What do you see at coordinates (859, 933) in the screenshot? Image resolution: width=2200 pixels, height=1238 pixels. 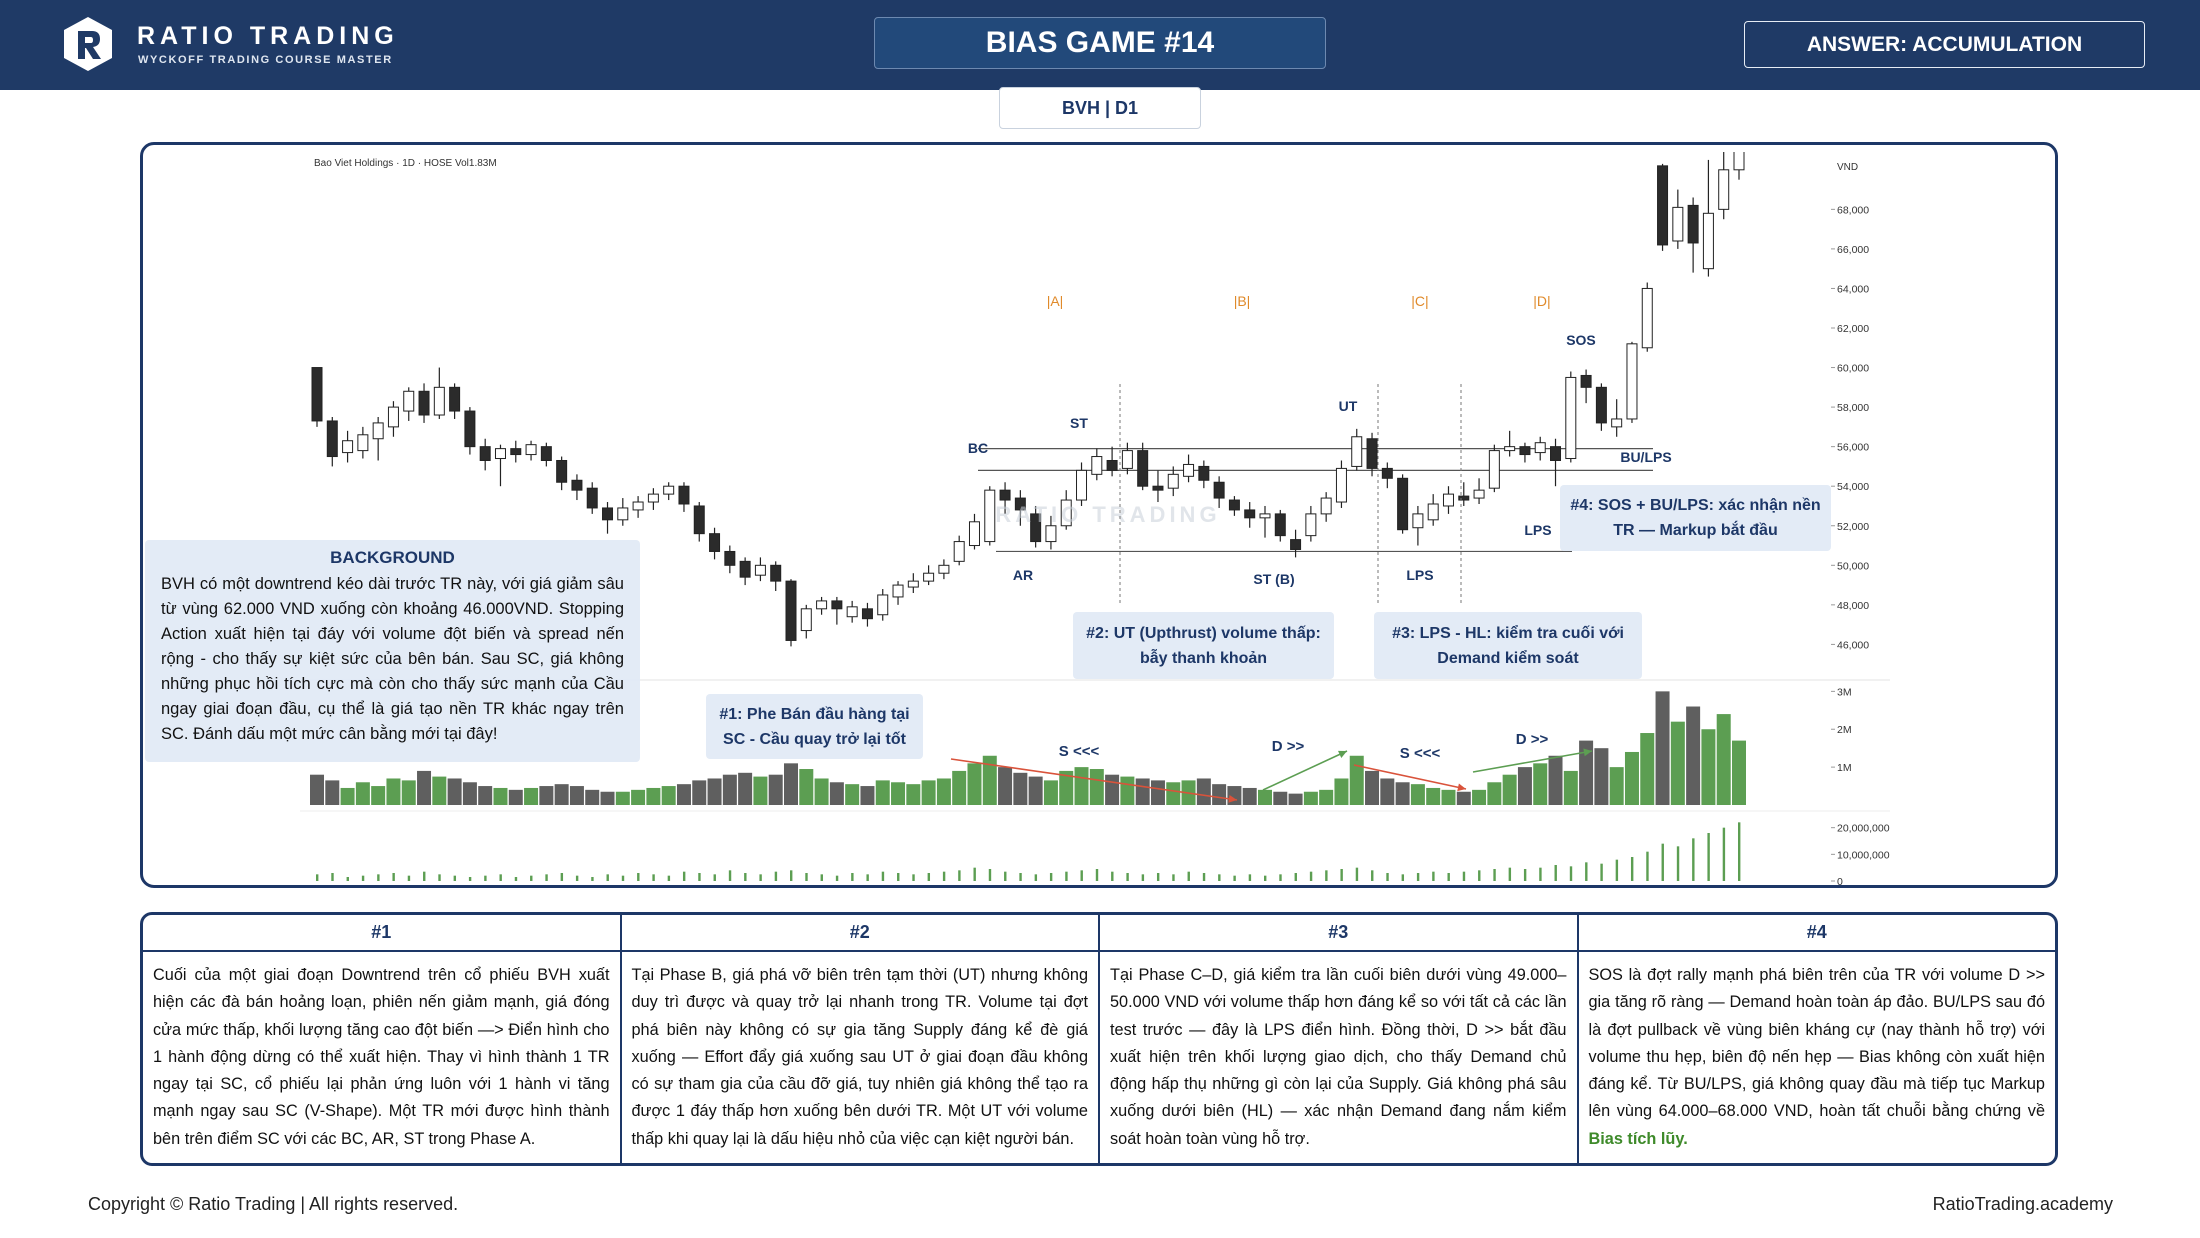 I see `note-heading: #2` at bounding box center [859, 933].